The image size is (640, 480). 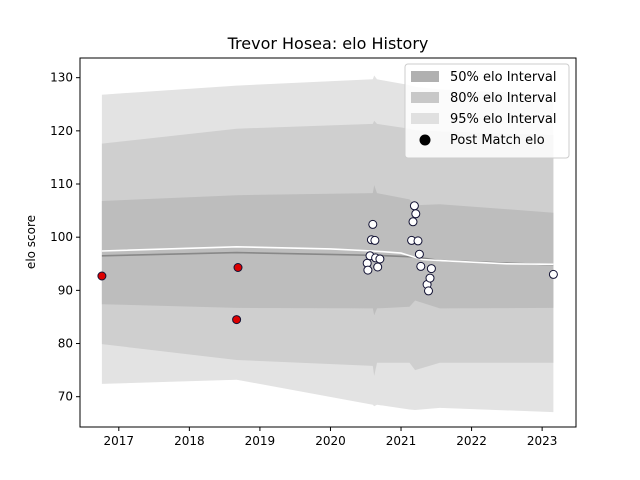 What do you see at coordinates (119, 441) in the screenshot?
I see `x-tick-label: 2017` at bounding box center [119, 441].